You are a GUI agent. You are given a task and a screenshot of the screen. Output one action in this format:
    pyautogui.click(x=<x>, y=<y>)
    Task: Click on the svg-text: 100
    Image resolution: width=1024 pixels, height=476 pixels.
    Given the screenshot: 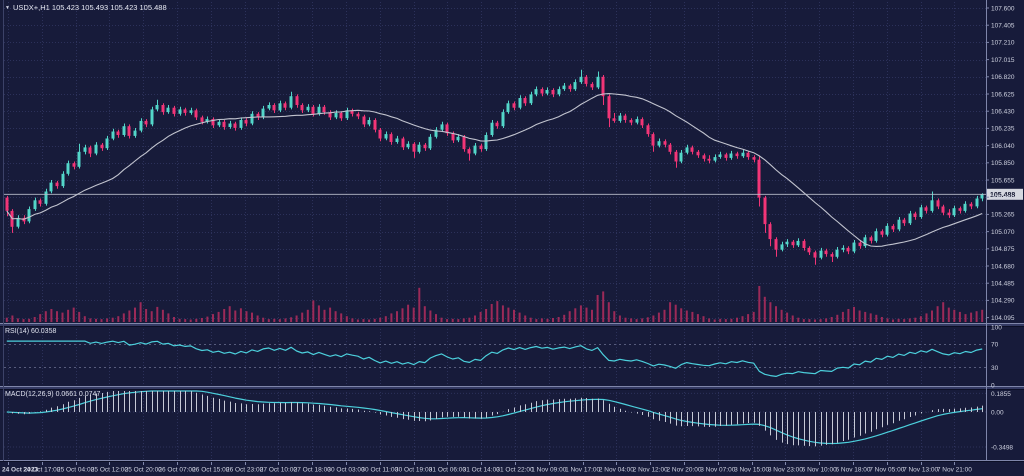 What is the action you would take?
    pyautogui.click(x=996, y=327)
    